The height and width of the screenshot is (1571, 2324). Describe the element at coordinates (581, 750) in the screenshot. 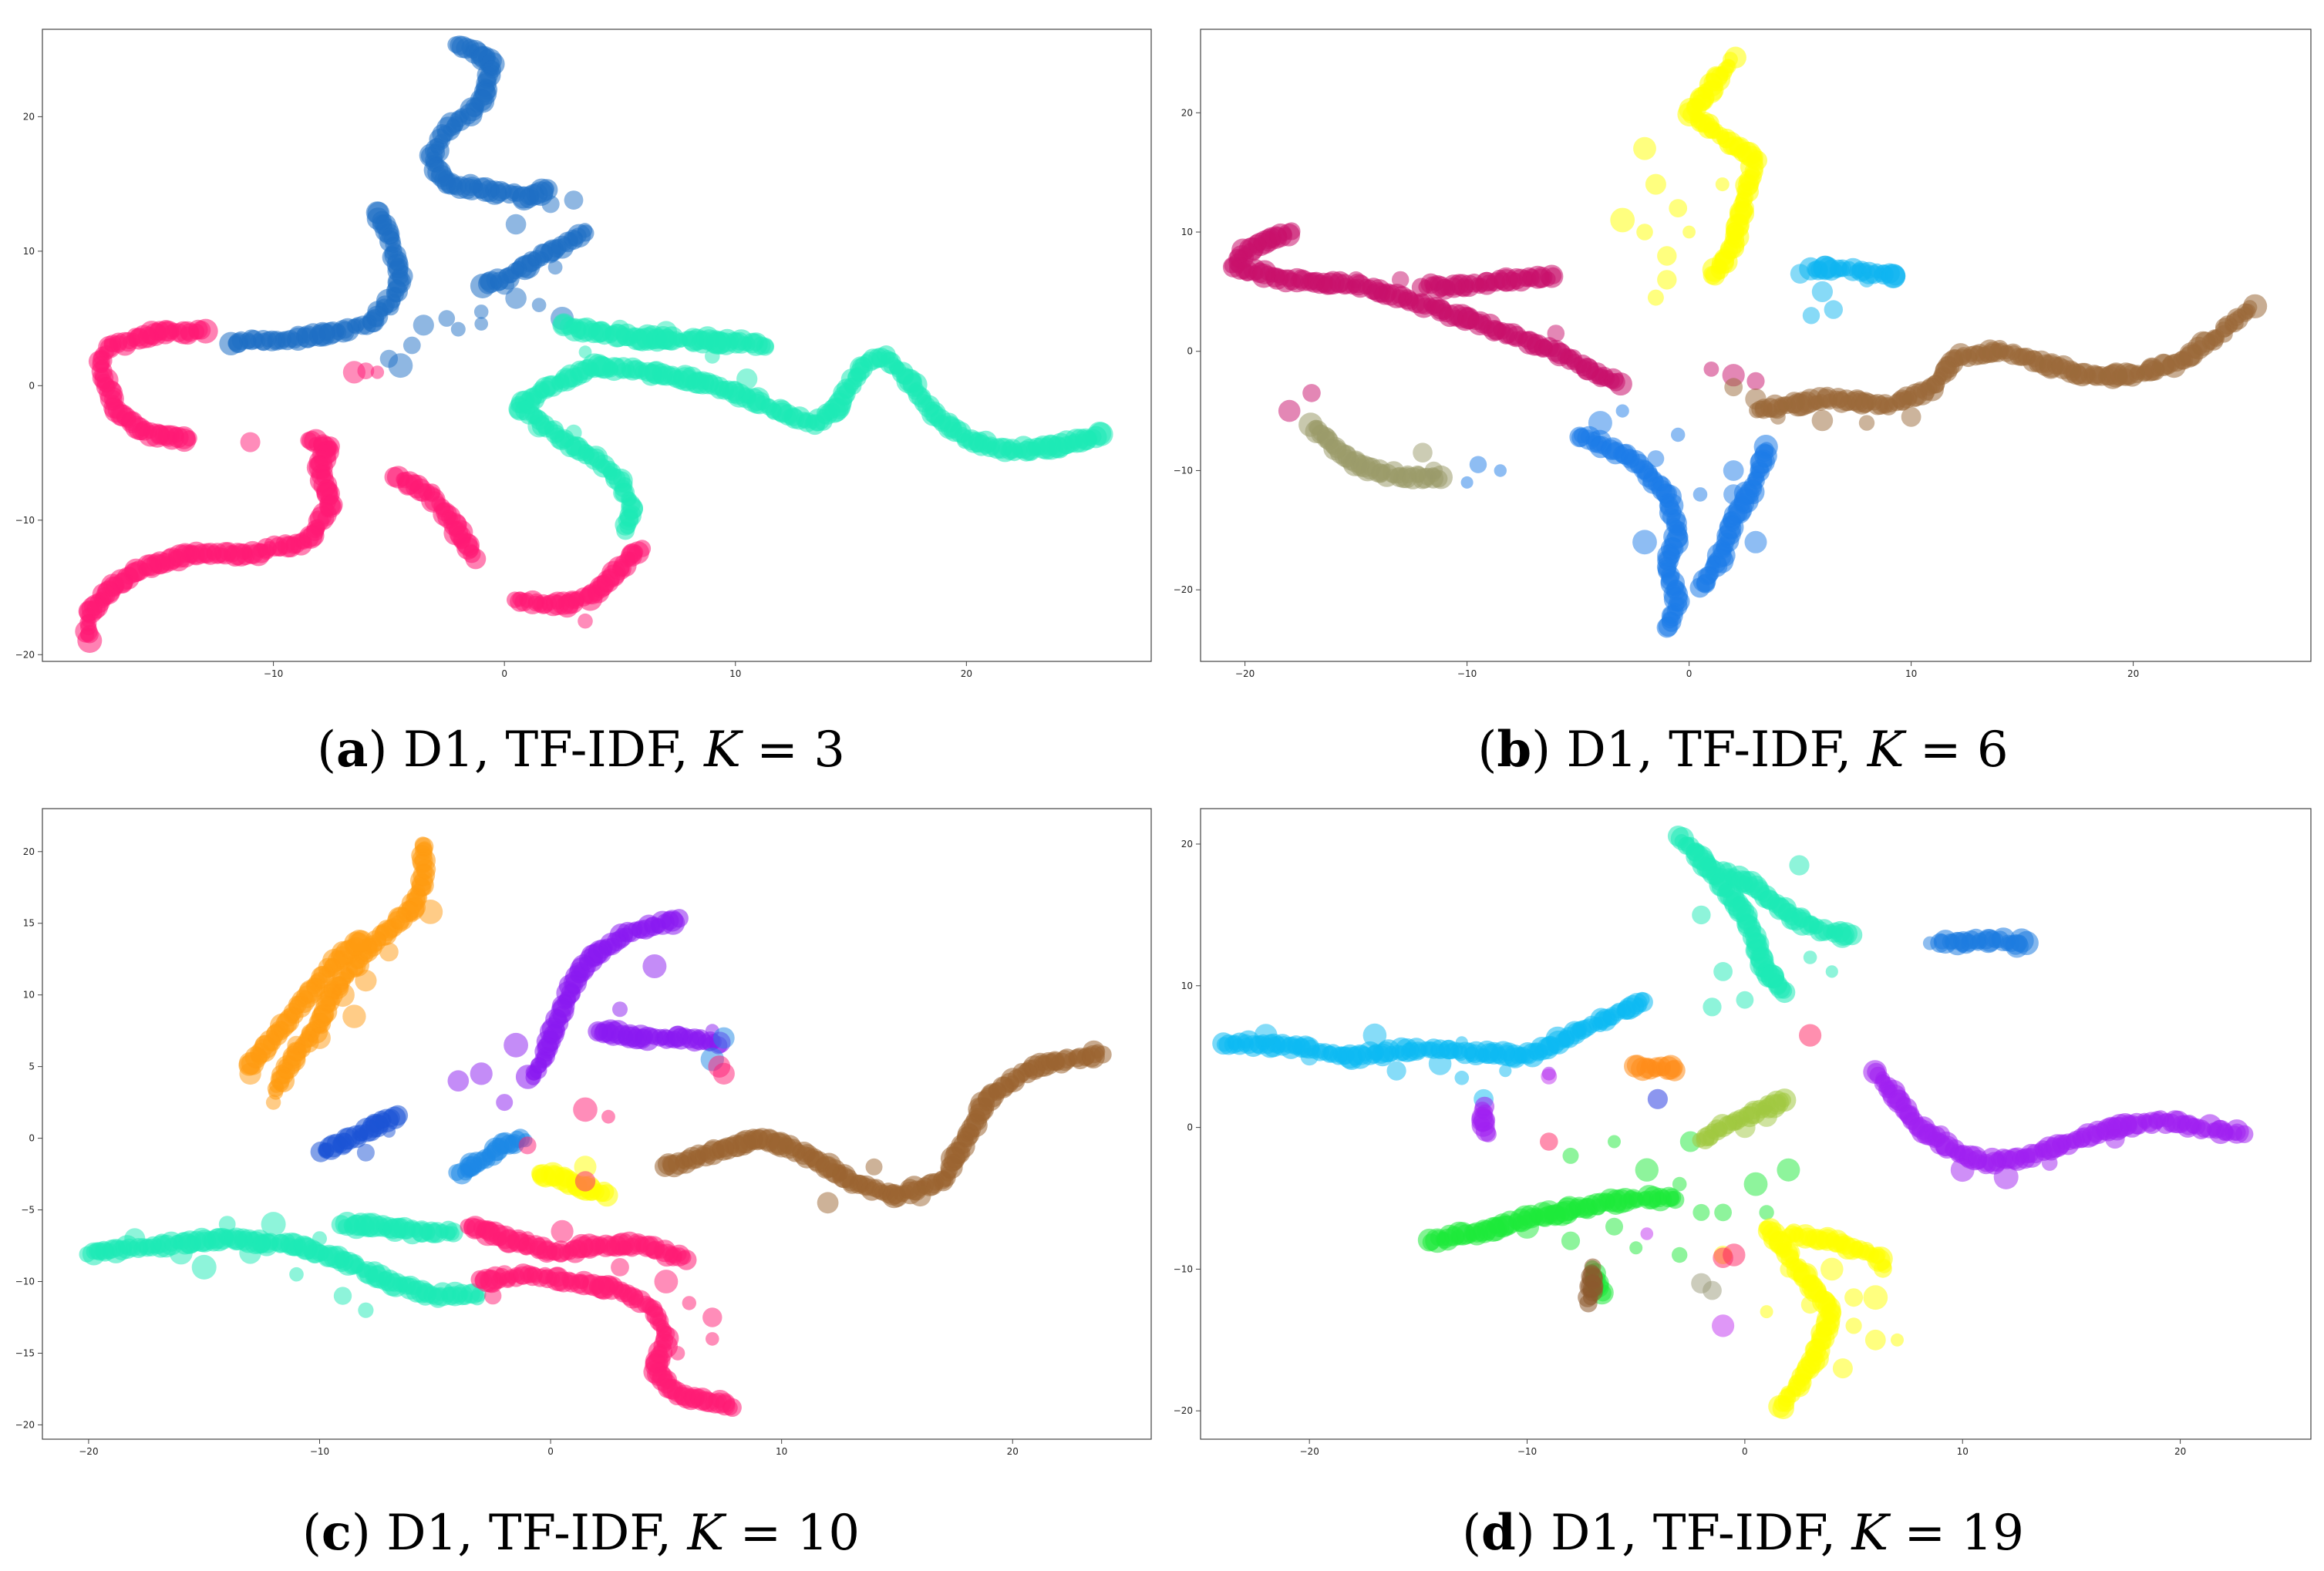

I see `caption-a: (a) D1, TF-IDF, K = 3` at that location.